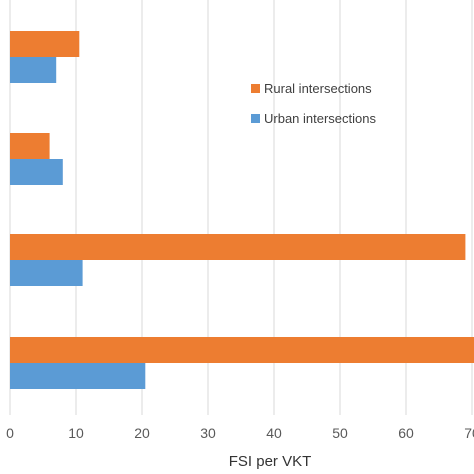 The width and height of the screenshot is (474, 474). What do you see at coordinates (10, 433) in the screenshot?
I see `x-tick-label-0: 0` at bounding box center [10, 433].